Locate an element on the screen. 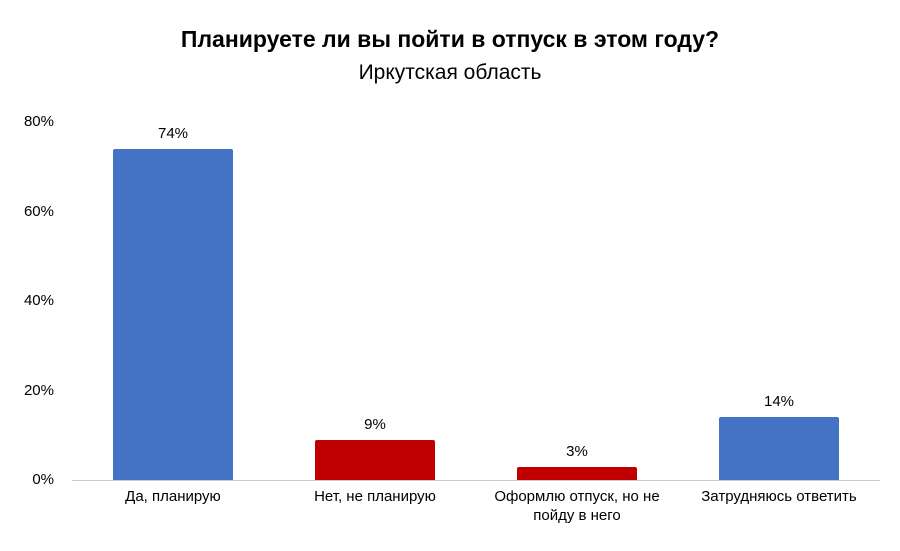 This screenshot has height=551, width=900. y-tick-label: 0% is located at coordinates (43, 479).